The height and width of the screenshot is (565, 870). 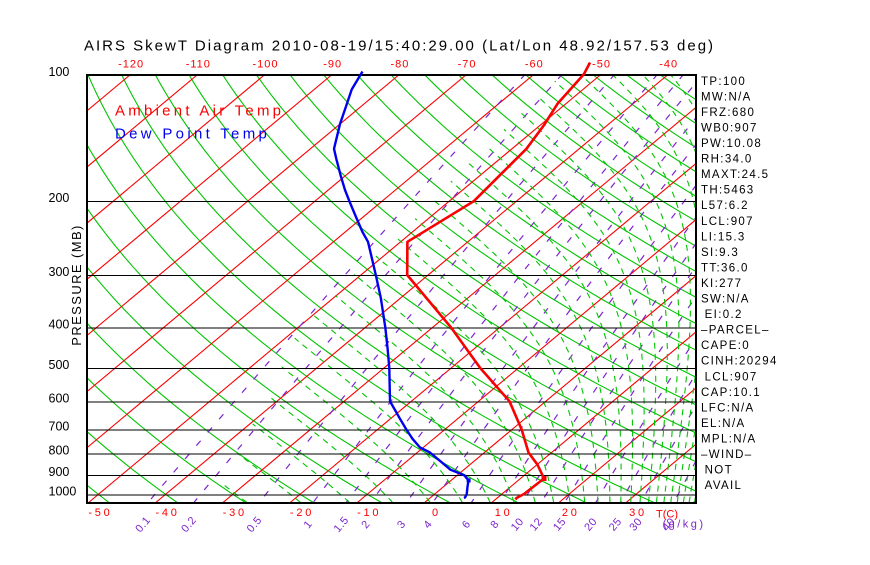 I want to click on svg-text: -120, so click(x=131, y=65).